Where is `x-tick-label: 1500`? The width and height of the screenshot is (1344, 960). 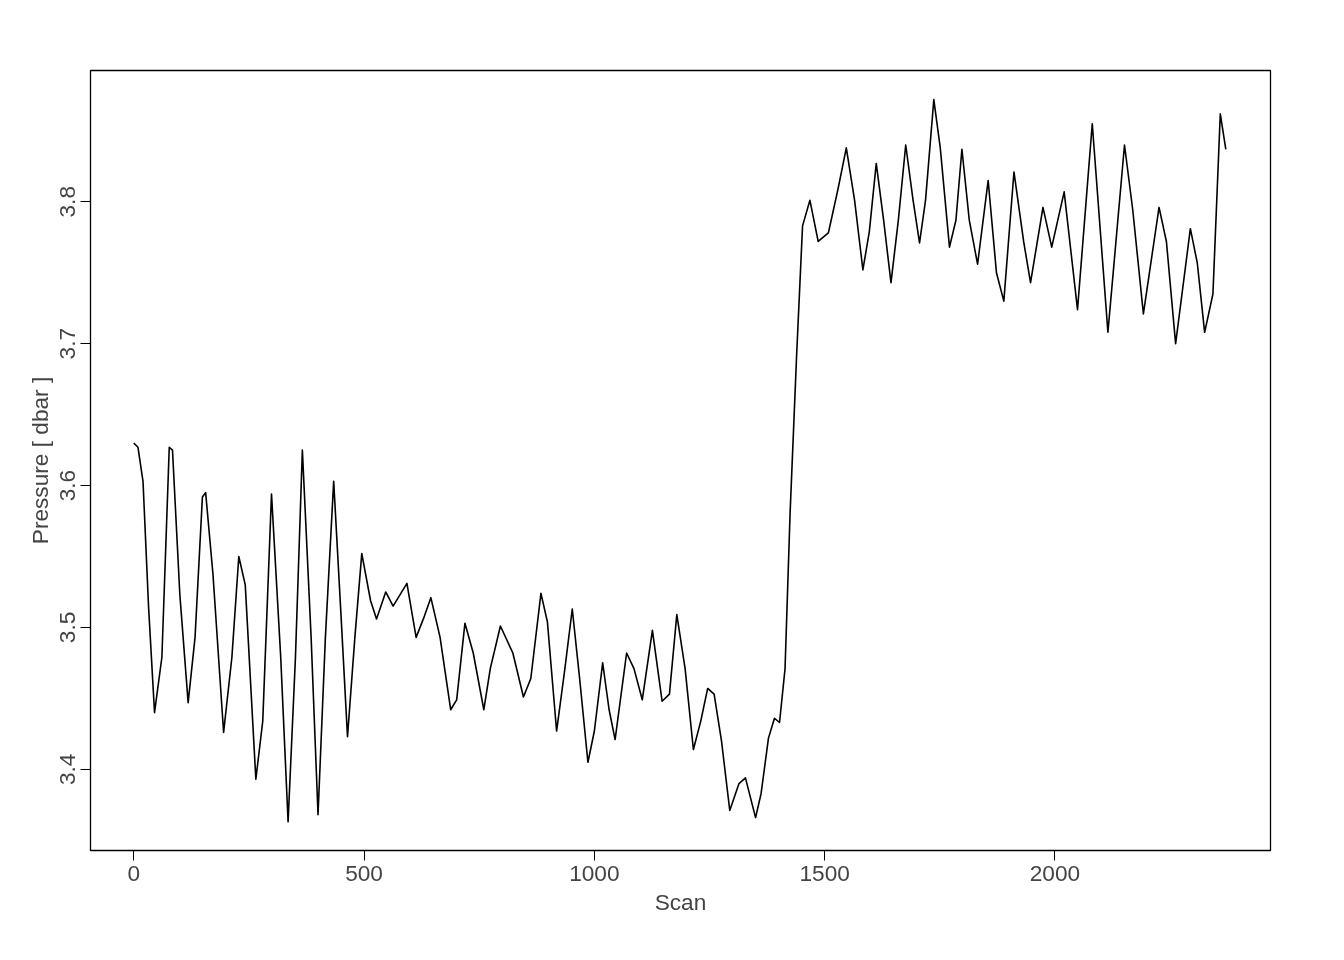 x-tick-label: 1500 is located at coordinates (824, 872).